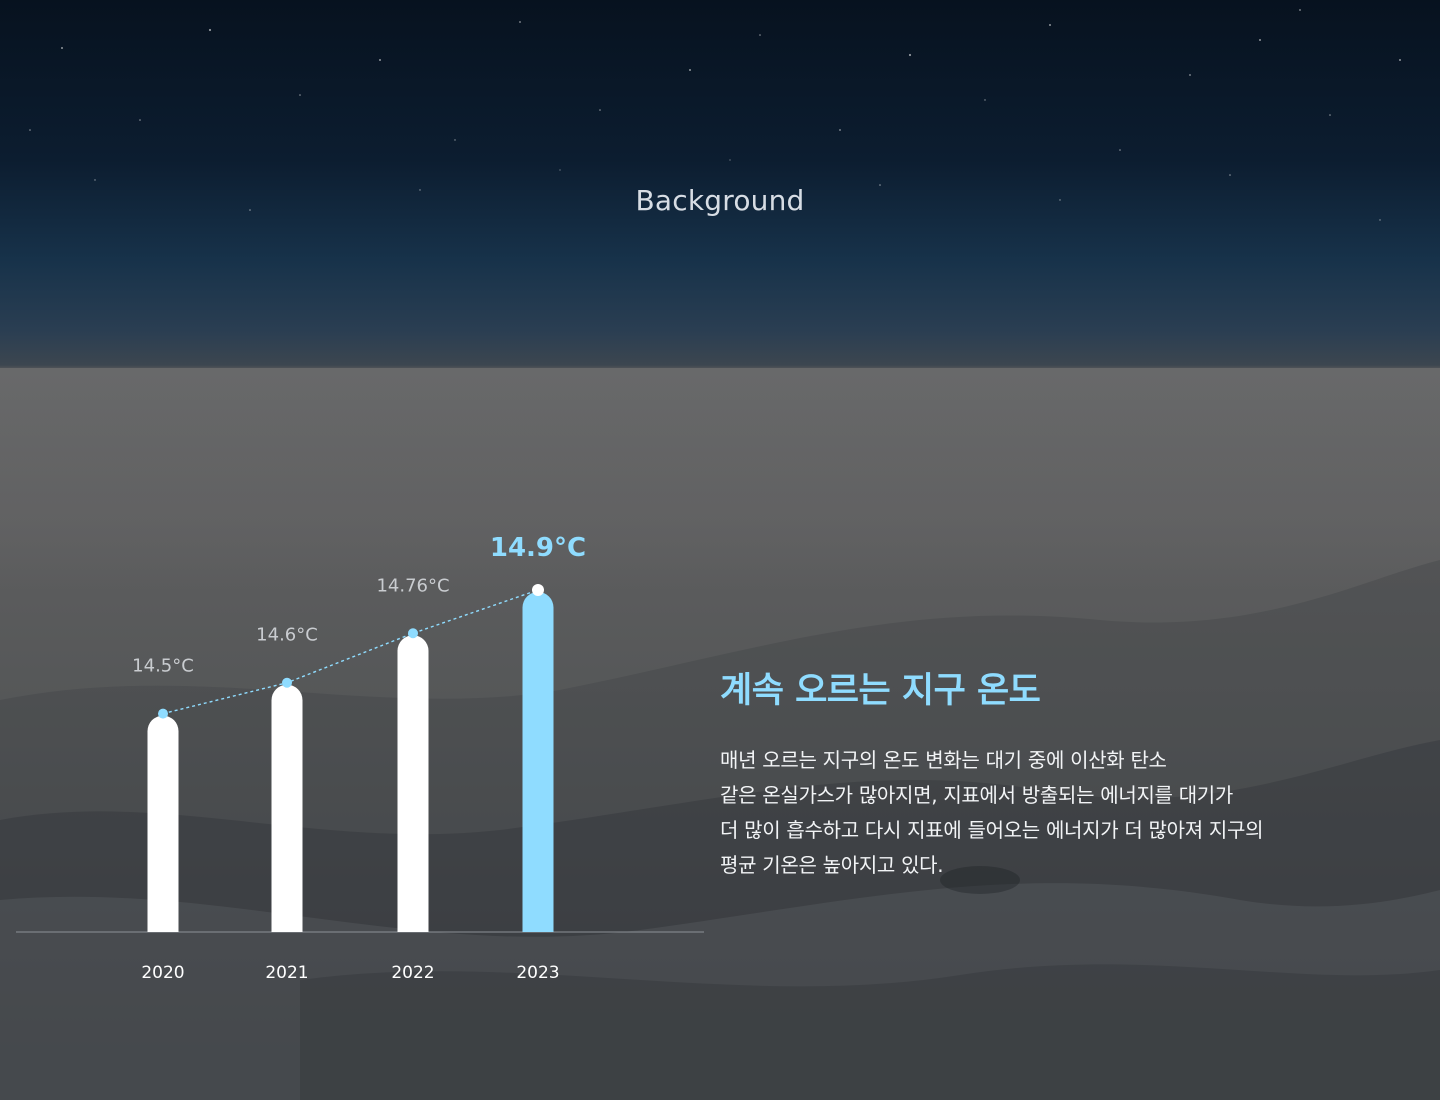 Image resolution: width=1440 pixels, height=1100 pixels. What do you see at coordinates (537, 973) in the screenshot?
I see `category-label-2023: 2023` at bounding box center [537, 973].